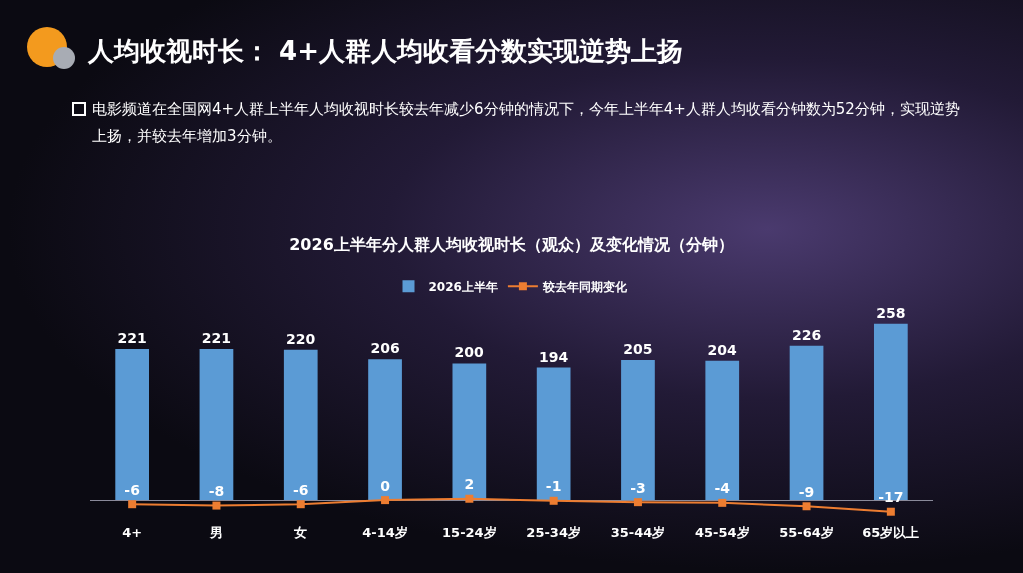 This screenshot has height=573, width=1023. Describe the element at coordinates (301, 338) in the screenshot. I see `data-label: 220` at that location.